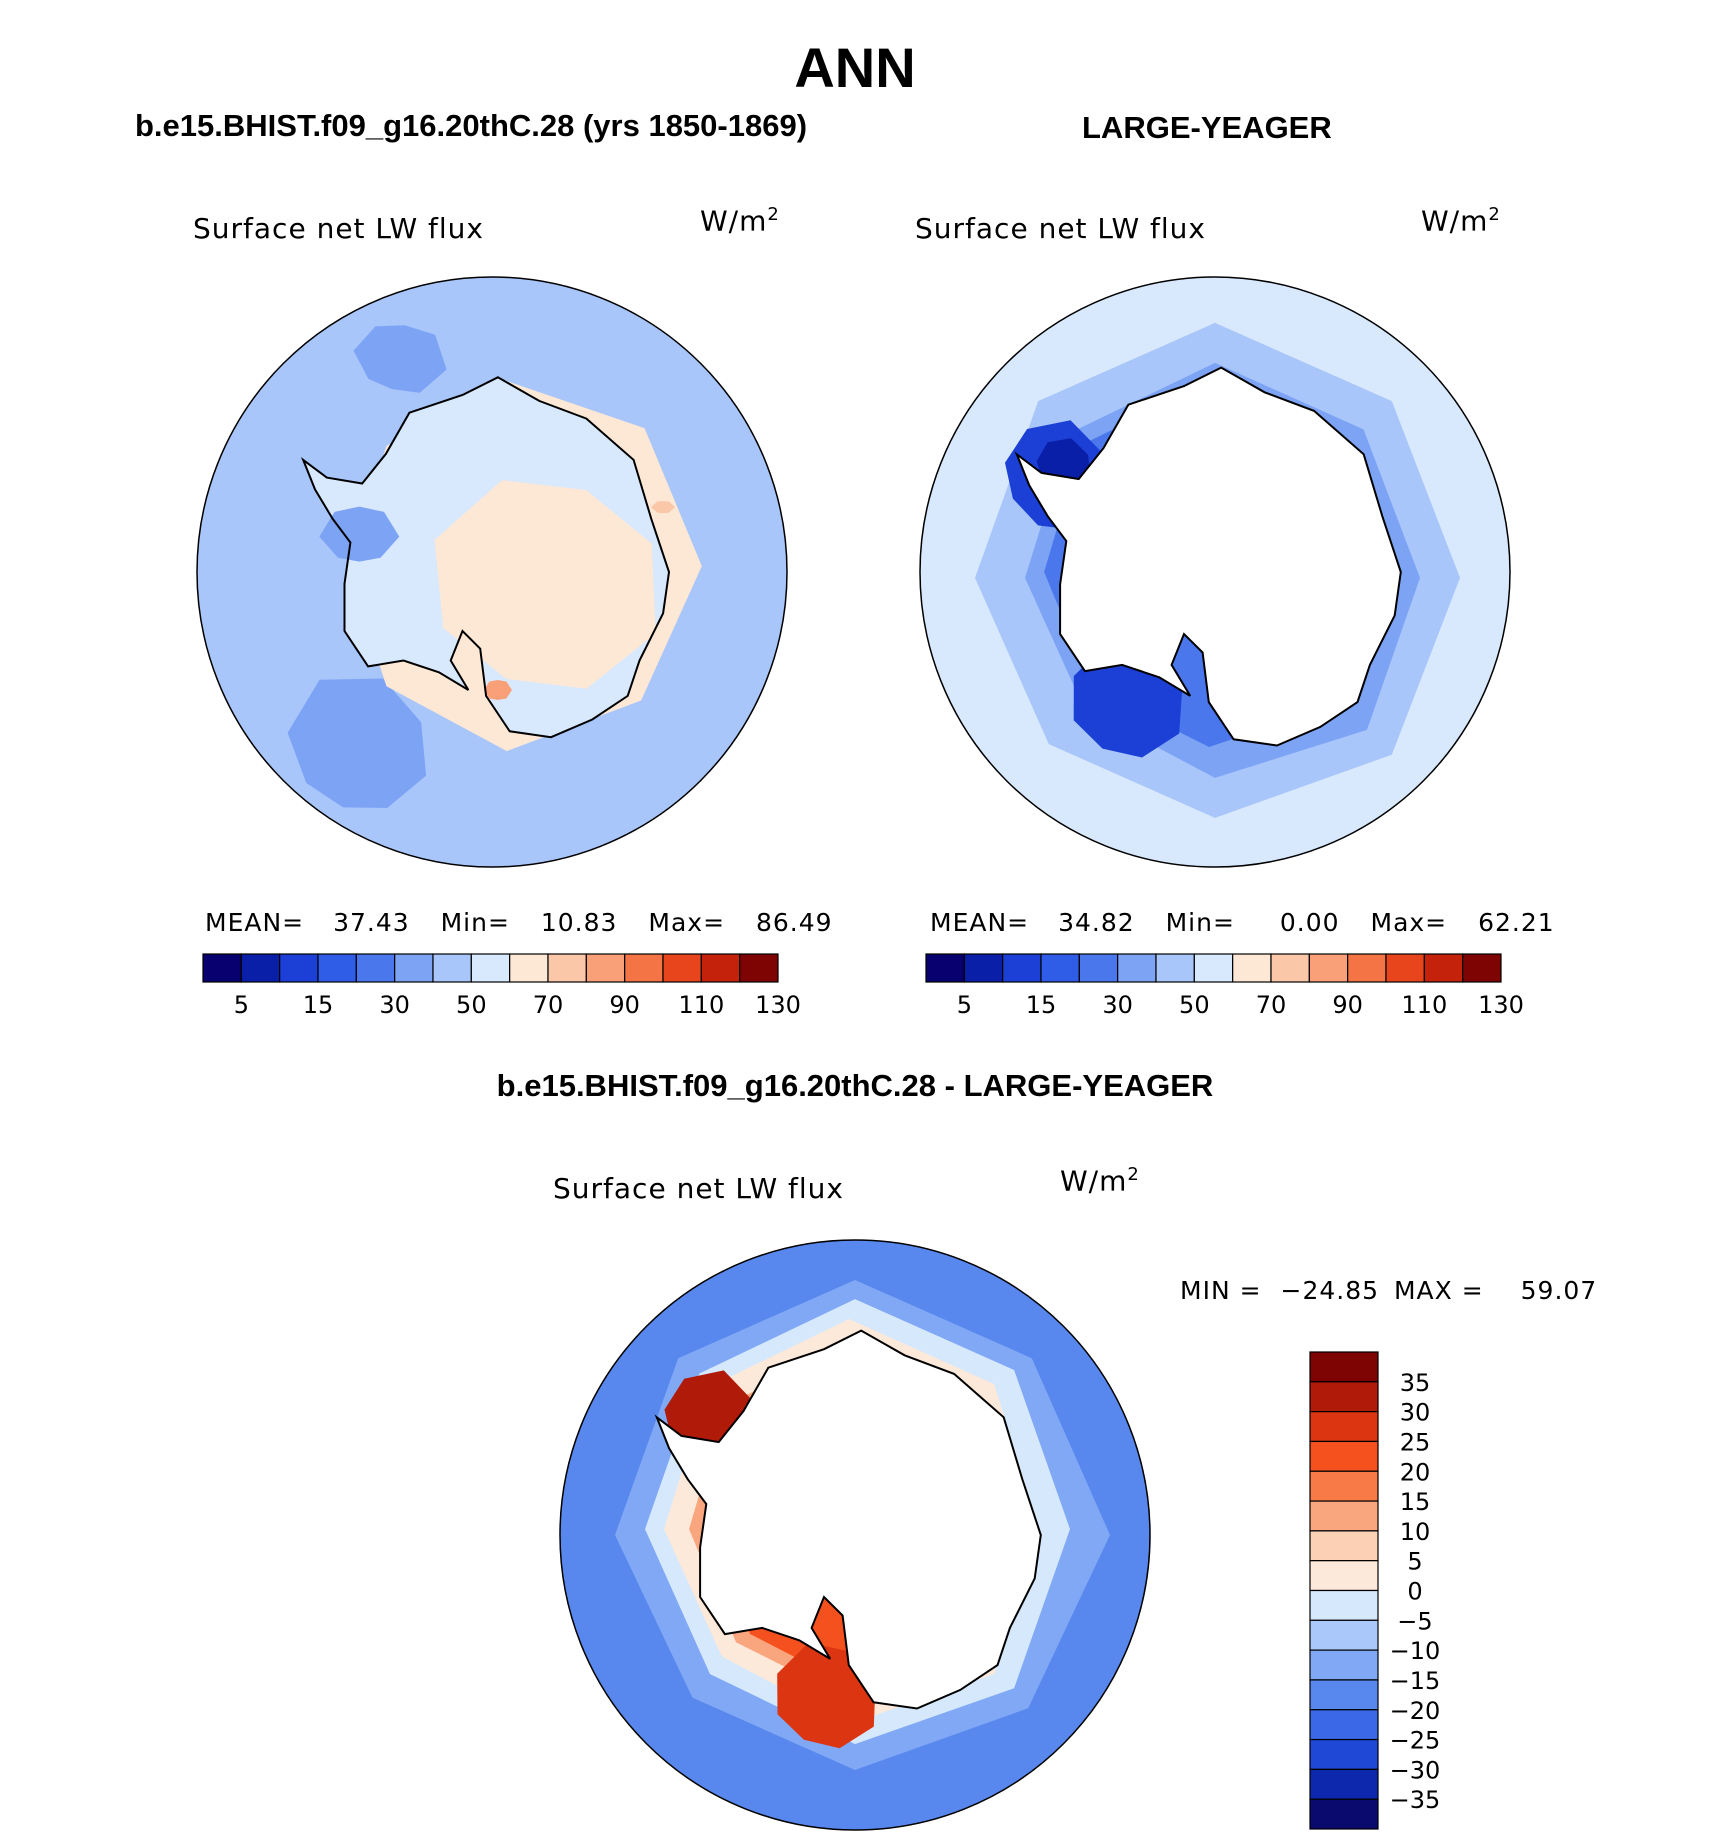  Describe the element at coordinates (1415, 1383) in the screenshot. I see `colorbar-tick-label: 35` at that location.